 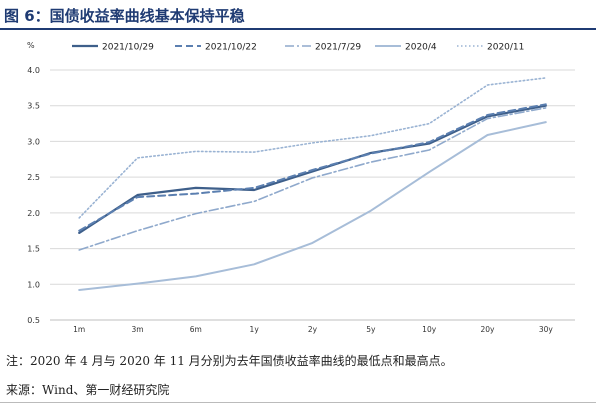 I want to click on figure-source: 来源：Wind、第一财经研究院, so click(x=88, y=390).